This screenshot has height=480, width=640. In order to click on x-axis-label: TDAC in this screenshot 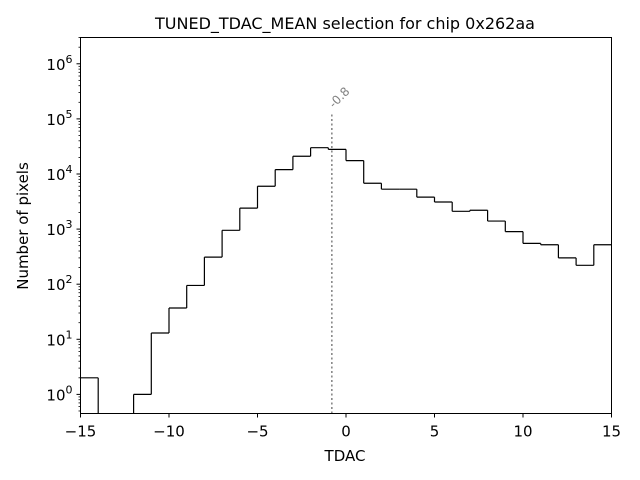, I will do `click(345, 456)`.